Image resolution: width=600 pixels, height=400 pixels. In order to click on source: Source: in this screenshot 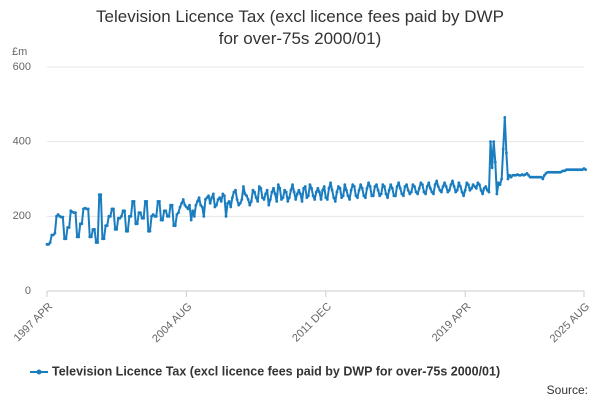, I will do `click(567, 390)`.